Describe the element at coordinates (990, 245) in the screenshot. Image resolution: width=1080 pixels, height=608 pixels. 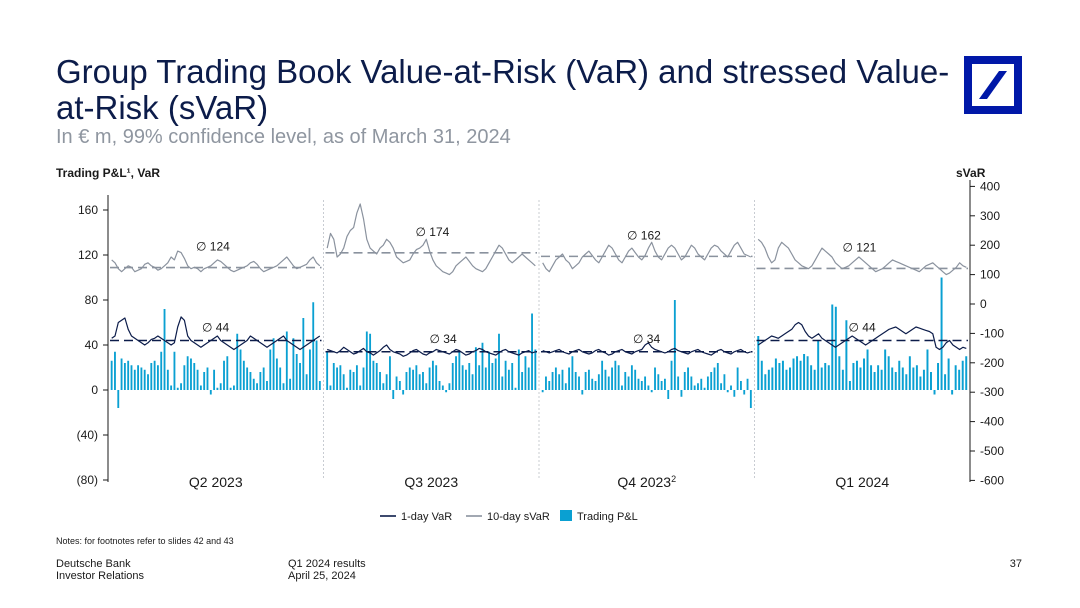
I see `right-tick-label: 200` at that location.